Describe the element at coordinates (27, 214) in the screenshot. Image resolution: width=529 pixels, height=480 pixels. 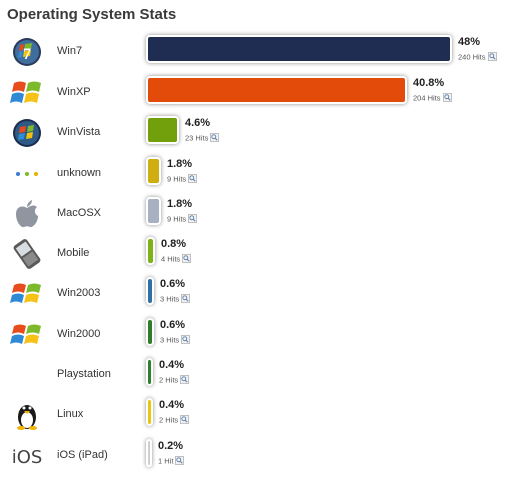
I see `apple-icon` at that location.